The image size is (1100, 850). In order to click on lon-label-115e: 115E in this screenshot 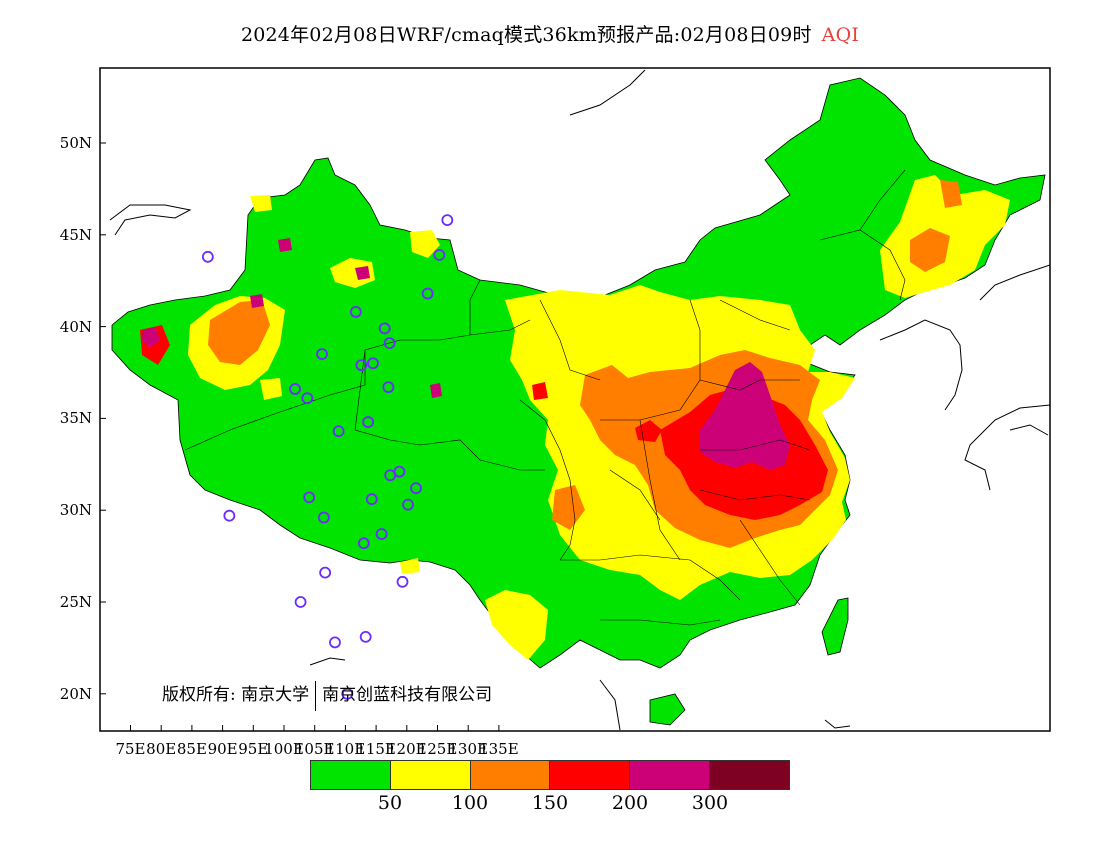, I will do `click(376, 749)`.